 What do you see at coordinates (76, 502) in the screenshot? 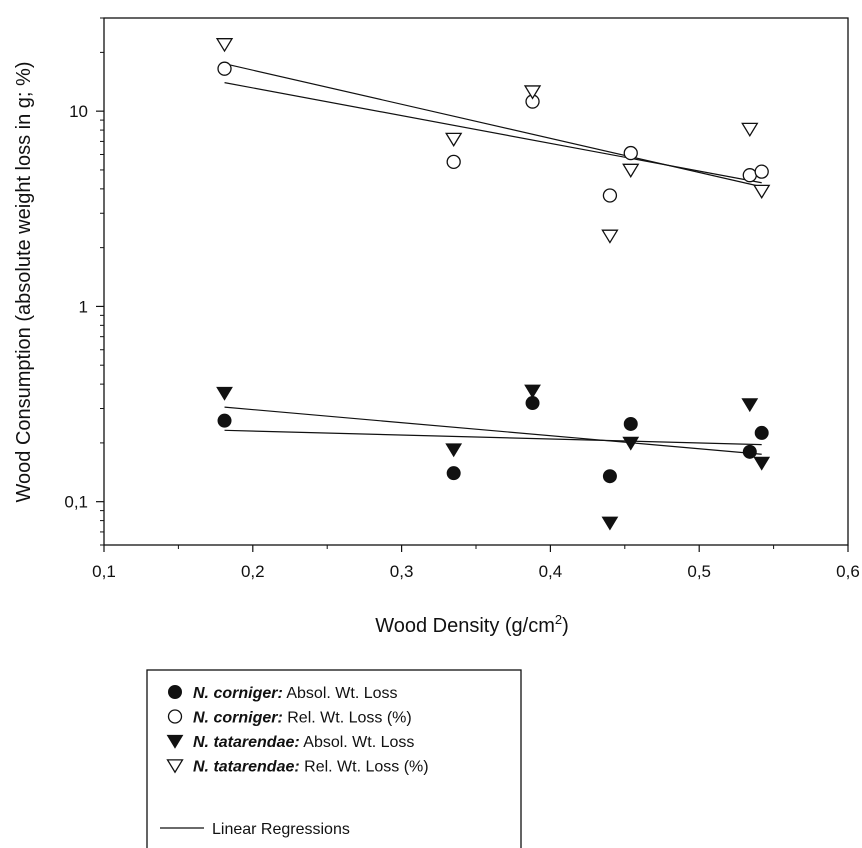
I see `y-tick-label: 0,1` at bounding box center [76, 502].